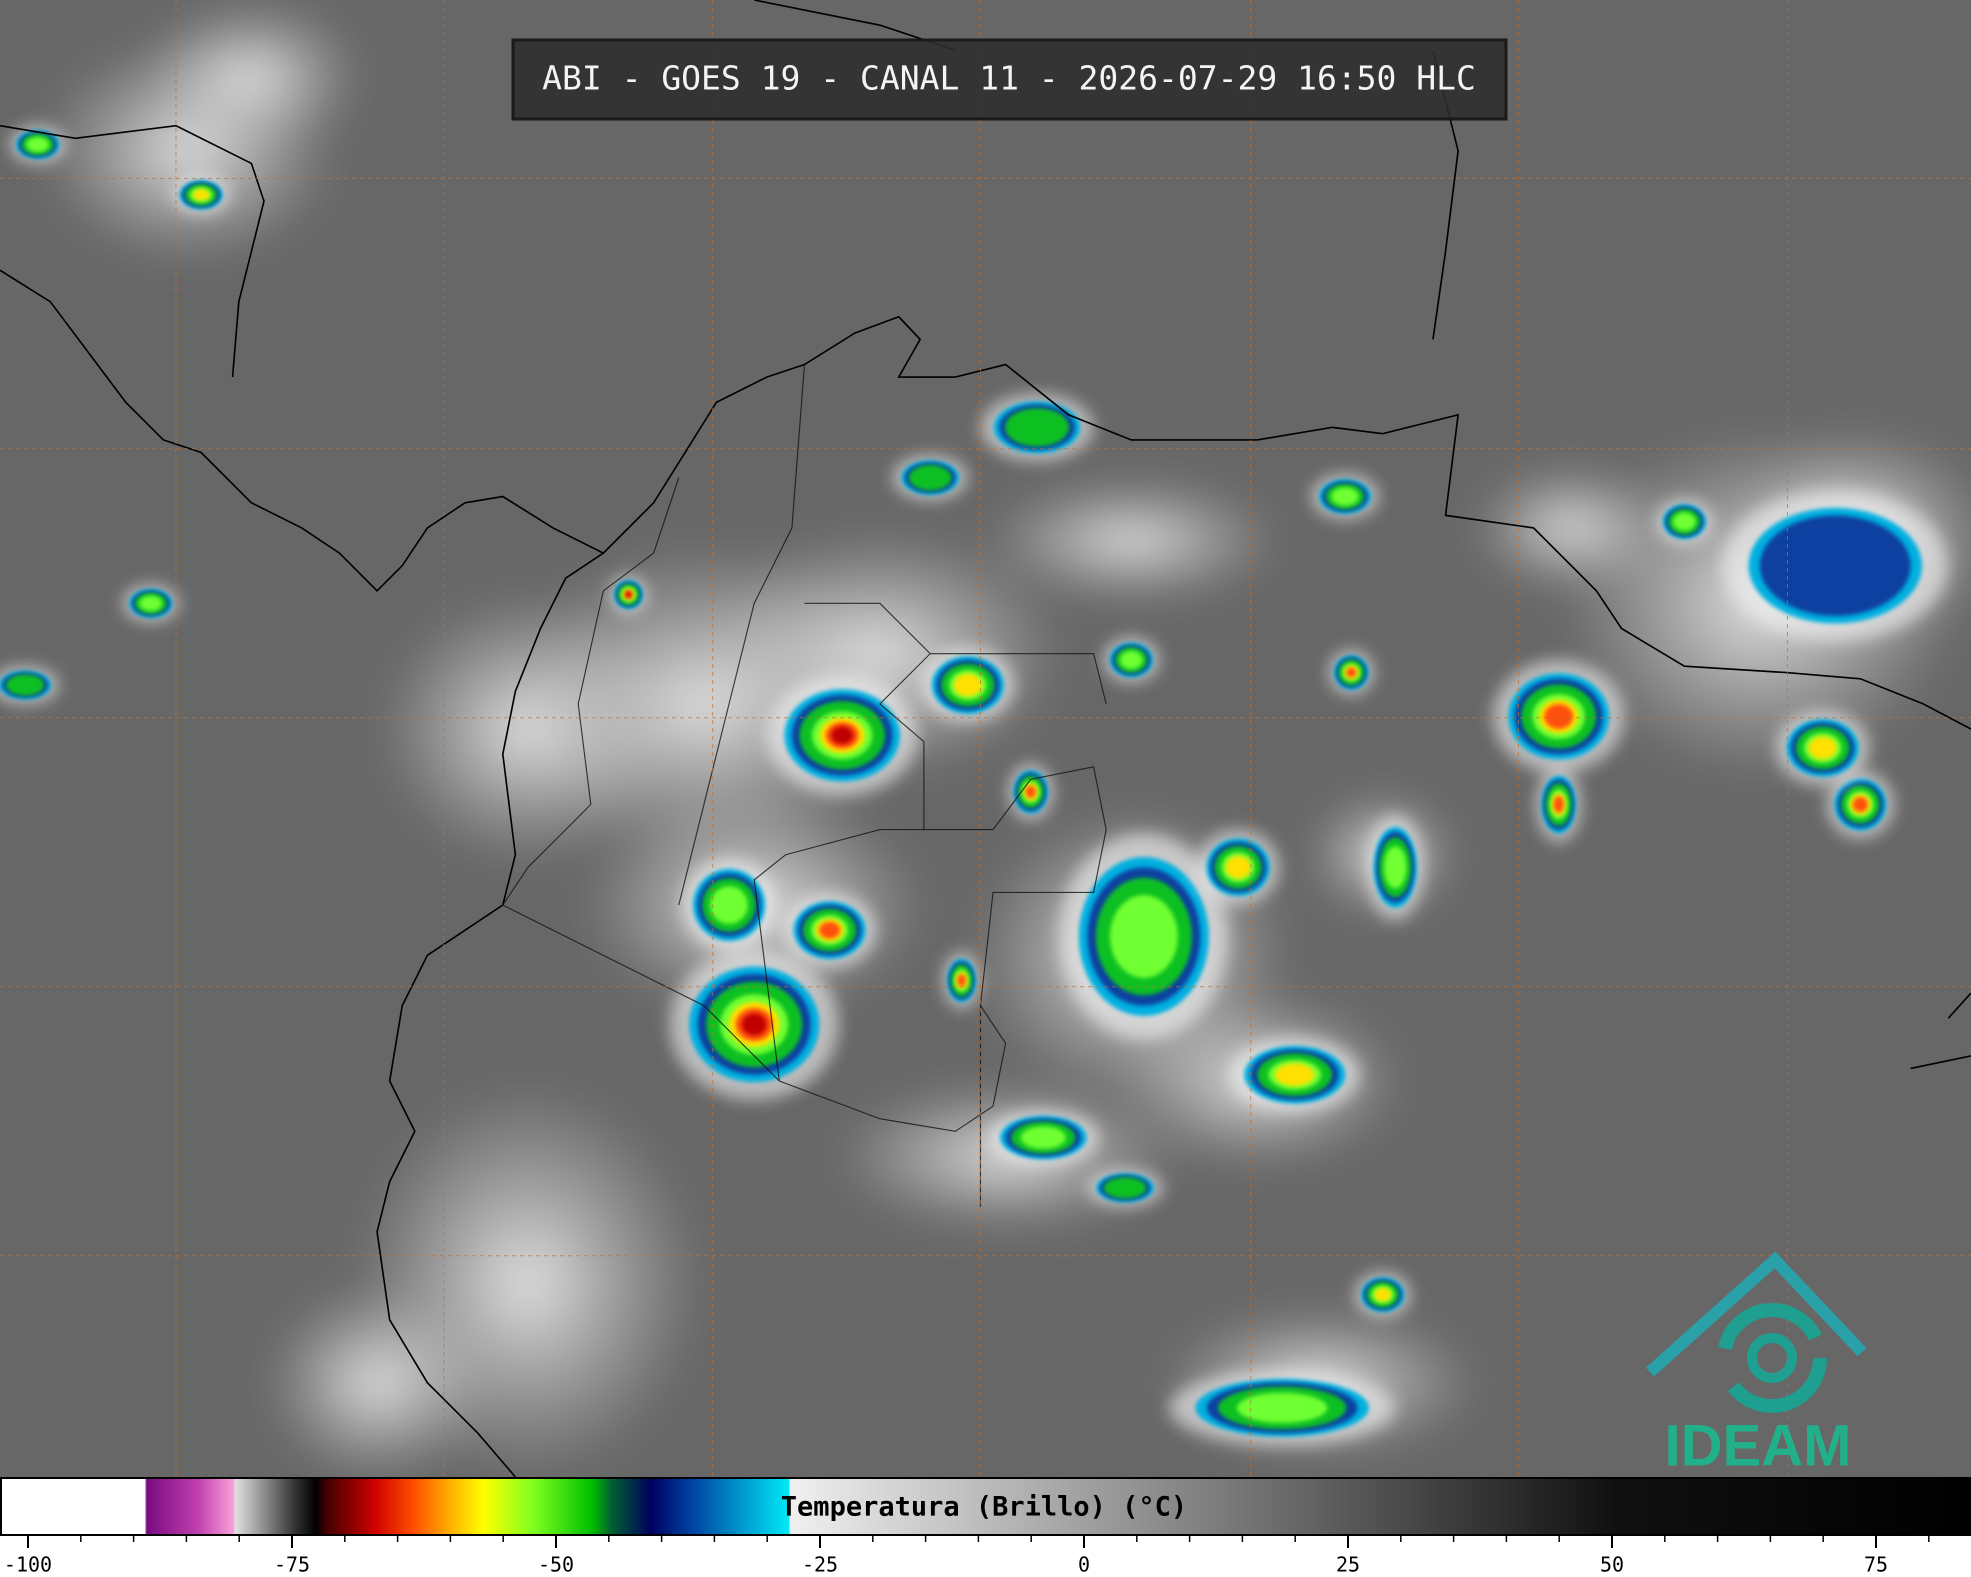 This screenshot has height=1577, width=1971. What do you see at coordinates (1612, 1565) in the screenshot?
I see `tick-label: 50` at bounding box center [1612, 1565].